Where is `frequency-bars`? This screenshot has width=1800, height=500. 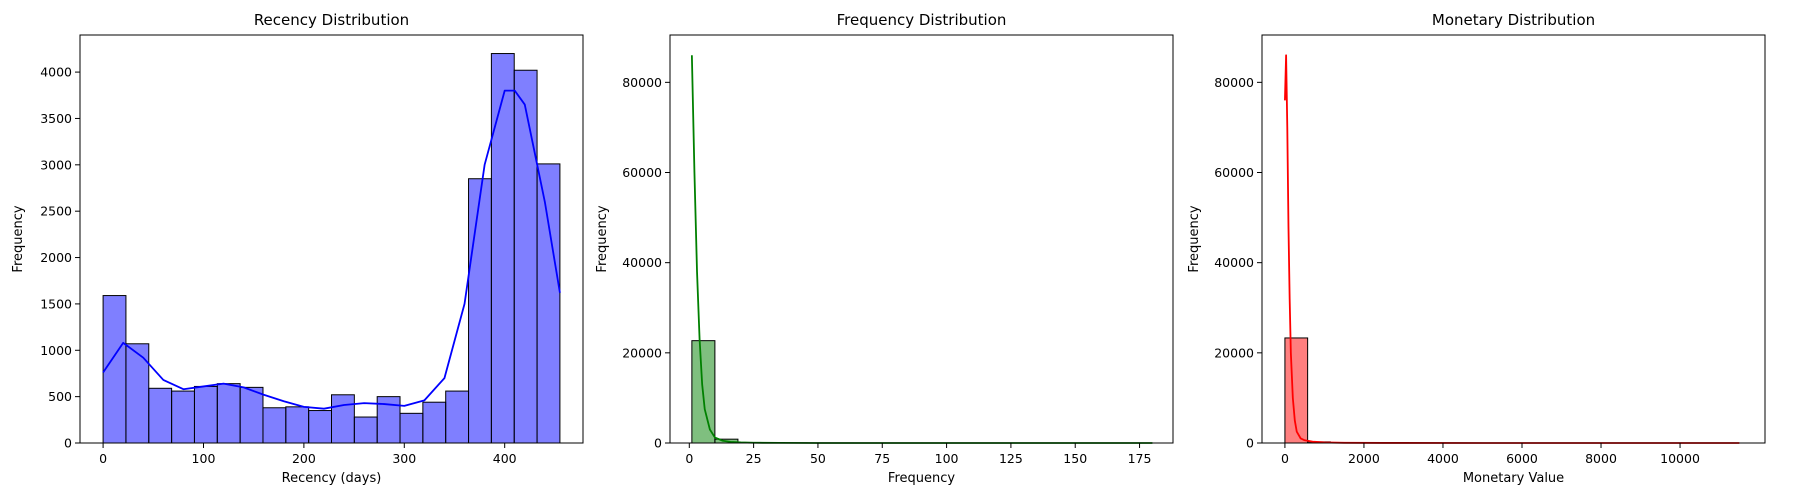
frequency-bars is located at coordinates (922, 392).